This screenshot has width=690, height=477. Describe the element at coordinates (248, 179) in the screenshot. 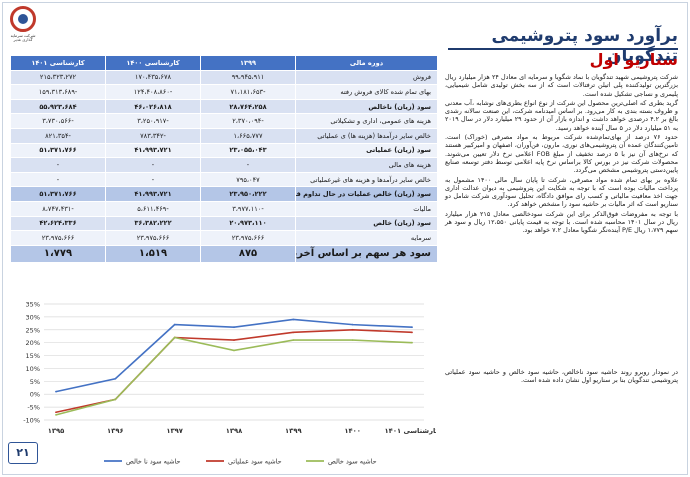

I see `table-cell: ۷۹۵،۰۴۷` at that location.